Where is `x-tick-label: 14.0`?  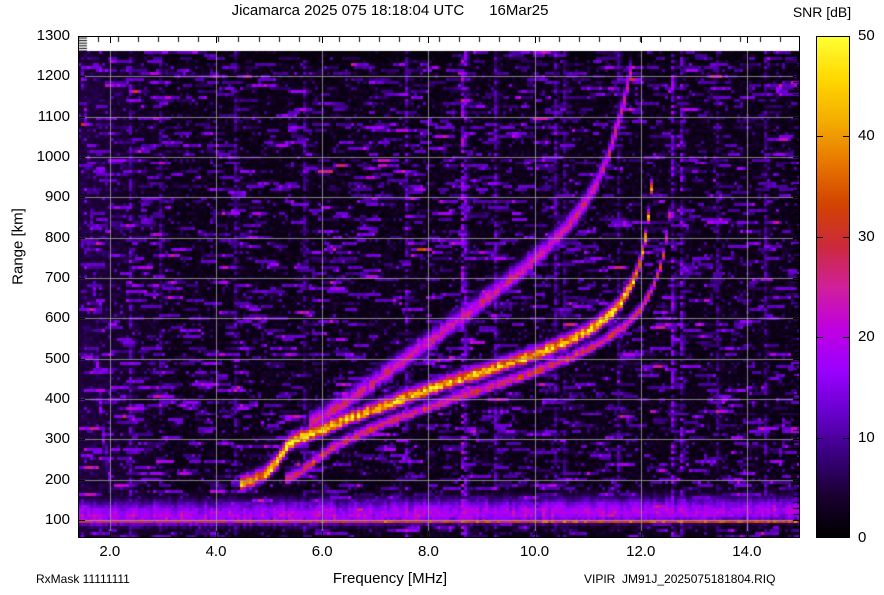
x-tick-label: 14.0 is located at coordinates (747, 551).